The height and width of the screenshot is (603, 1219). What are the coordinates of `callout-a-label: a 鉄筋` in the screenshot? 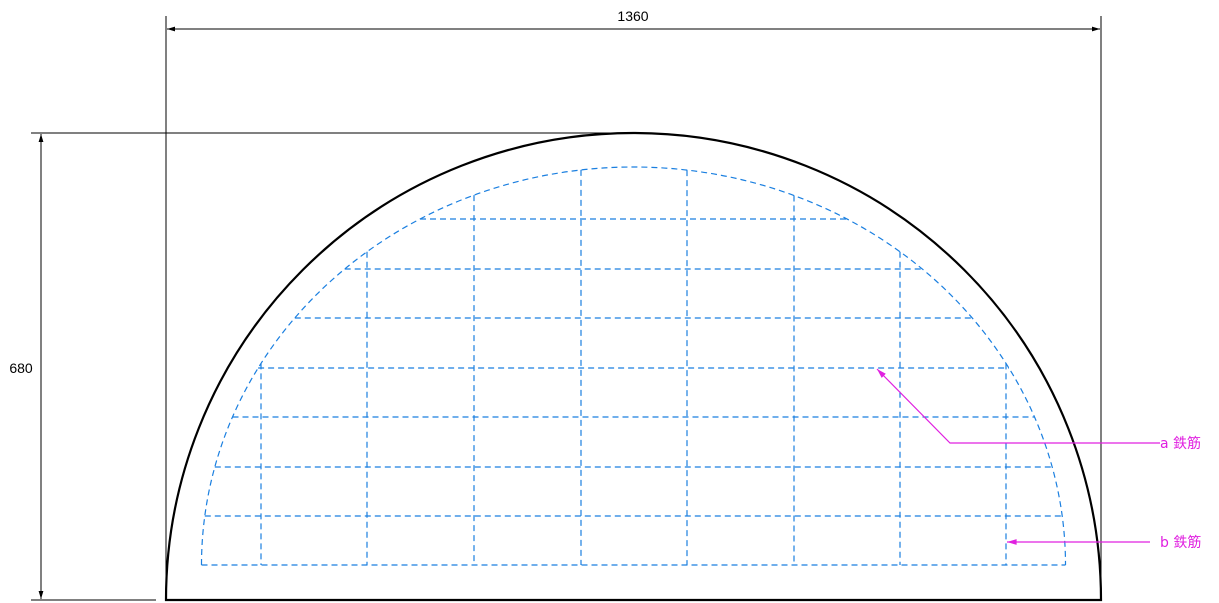 It's located at (1180, 443).